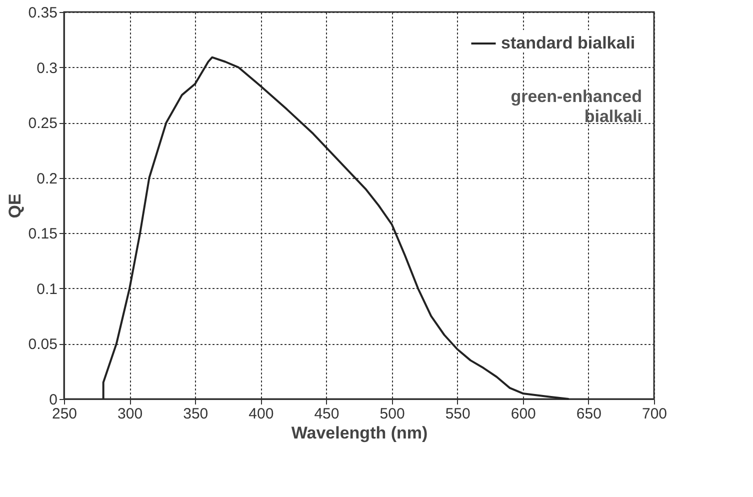  What do you see at coordinates (568, 43) in the screenshot?
I see `legend-label: standard bialkali` at bounding box center [568, 43].